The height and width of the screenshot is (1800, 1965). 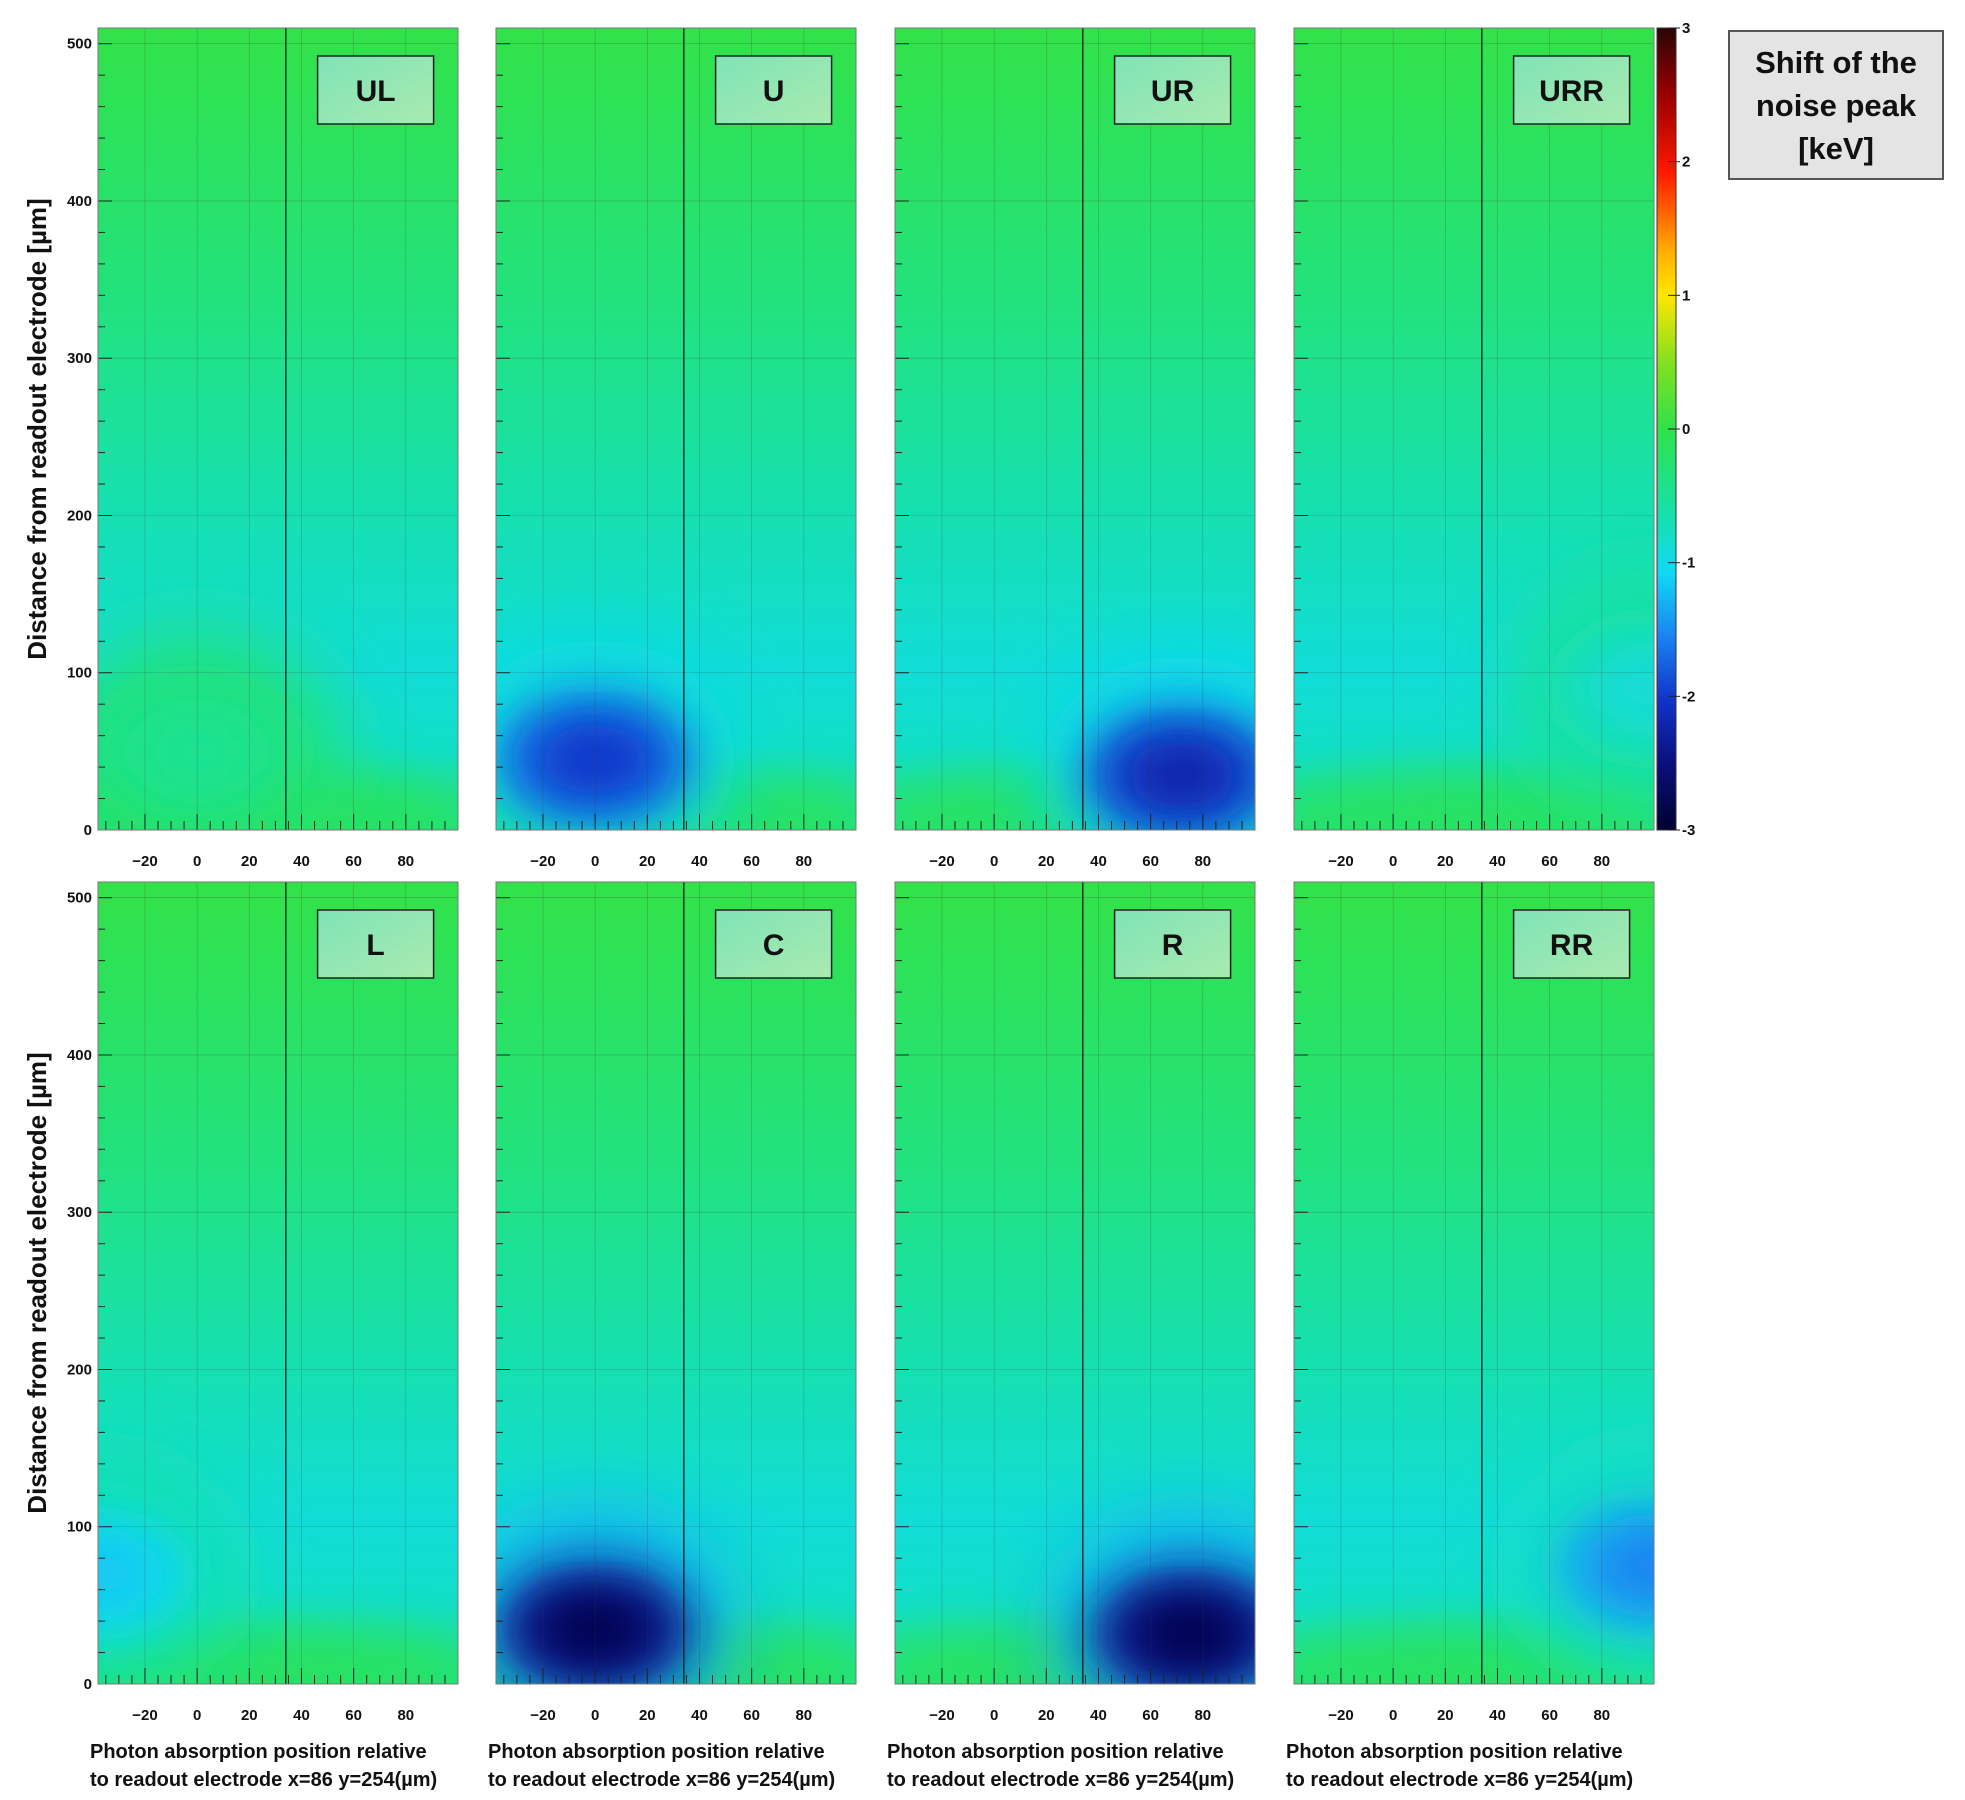 I want to click on heatmap-ul, so click(x=278, y=429).